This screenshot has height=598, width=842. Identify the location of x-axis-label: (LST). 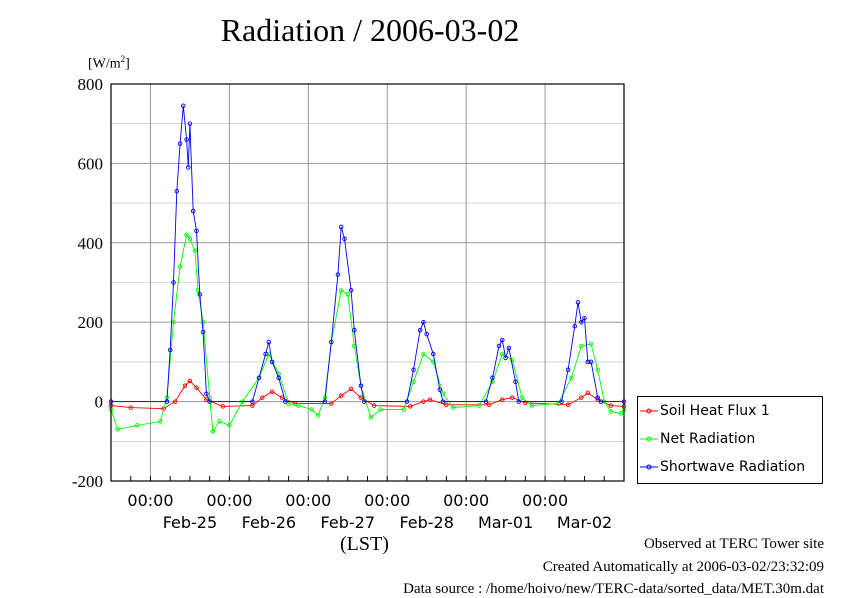
(364, 544).